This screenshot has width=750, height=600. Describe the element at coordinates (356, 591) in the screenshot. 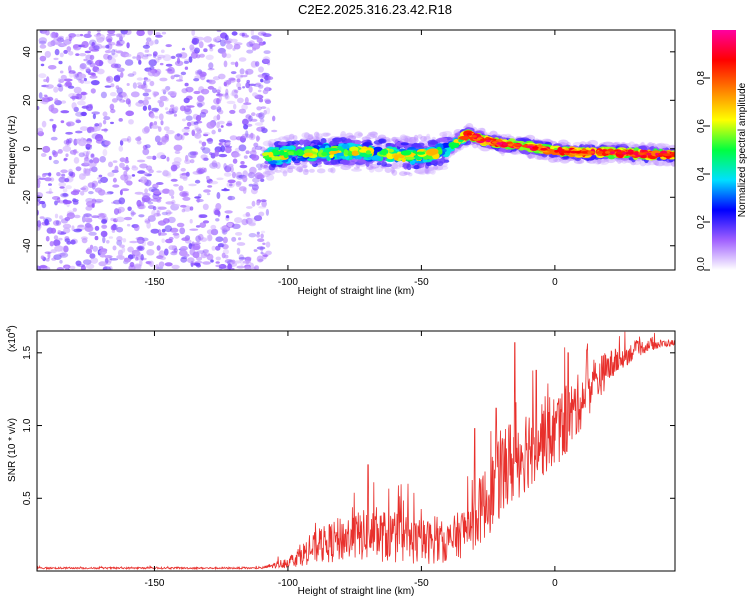

I see `snr-x-axis-label: Height of straight line (km)` at that location.